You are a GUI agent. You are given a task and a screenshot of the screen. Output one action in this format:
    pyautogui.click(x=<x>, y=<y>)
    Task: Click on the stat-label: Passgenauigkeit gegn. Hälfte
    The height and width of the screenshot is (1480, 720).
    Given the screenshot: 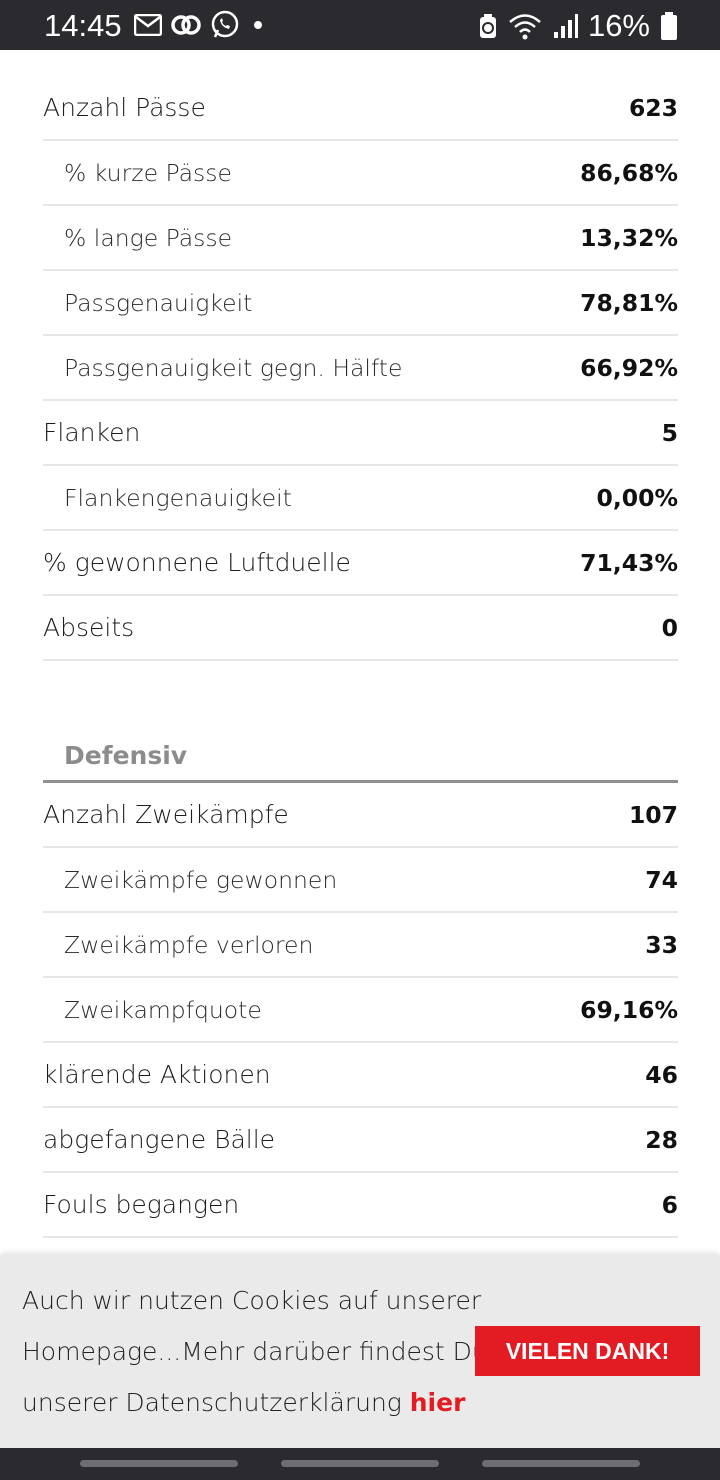 What is the action you would take?
    pyautogui.click(x=233, y=367)
    